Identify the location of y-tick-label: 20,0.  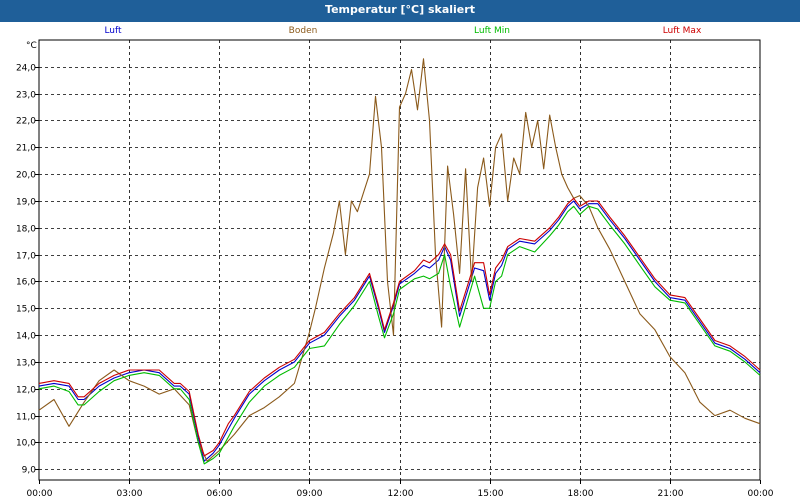
(26, 176).